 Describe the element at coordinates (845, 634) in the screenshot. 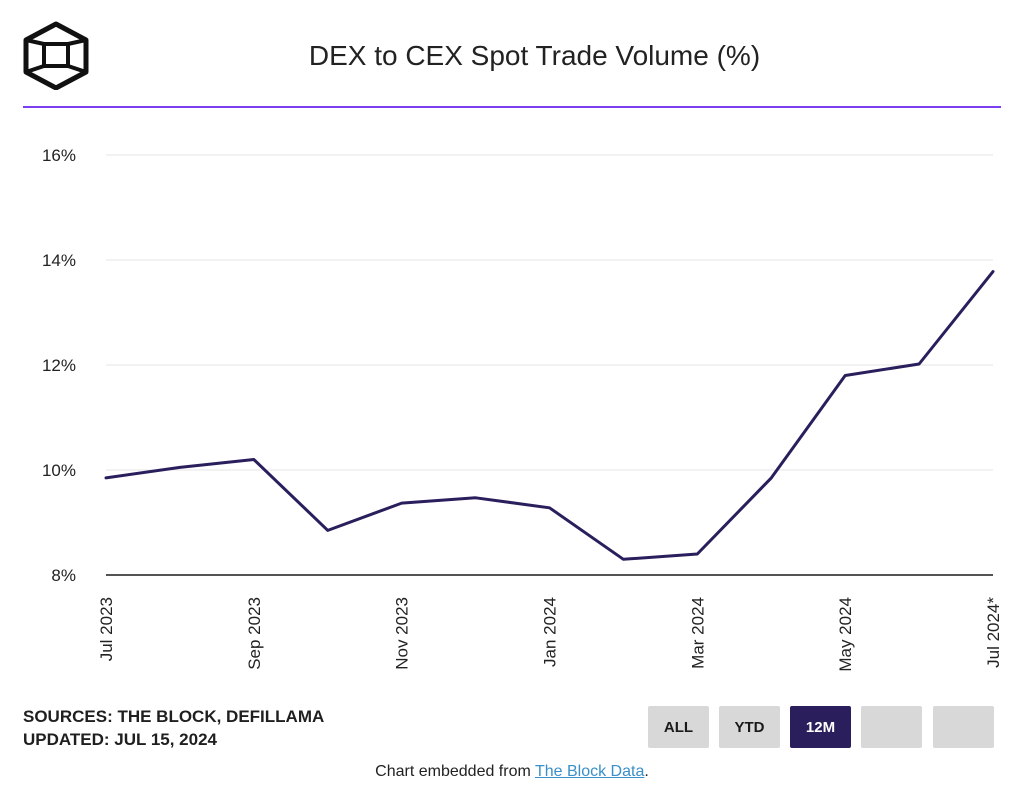

I see `x-tick-label: May 2024` at that location.